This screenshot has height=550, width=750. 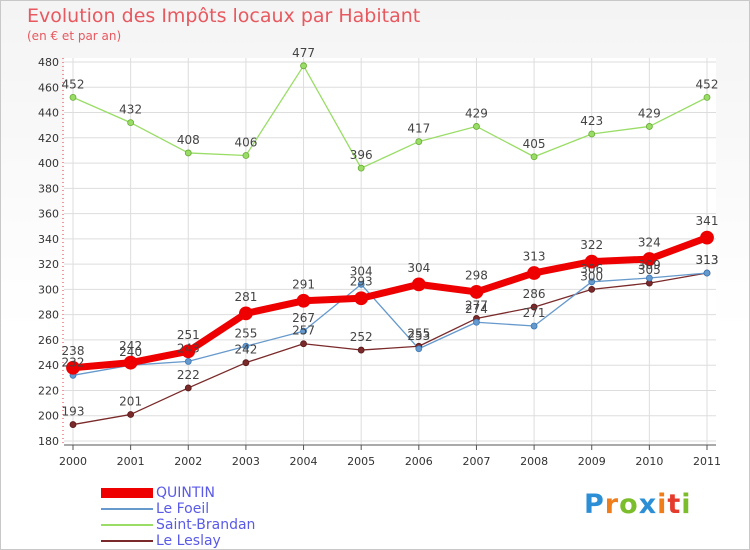 I want to click on x-tick-label: 2002, so click(x=188, y=461).